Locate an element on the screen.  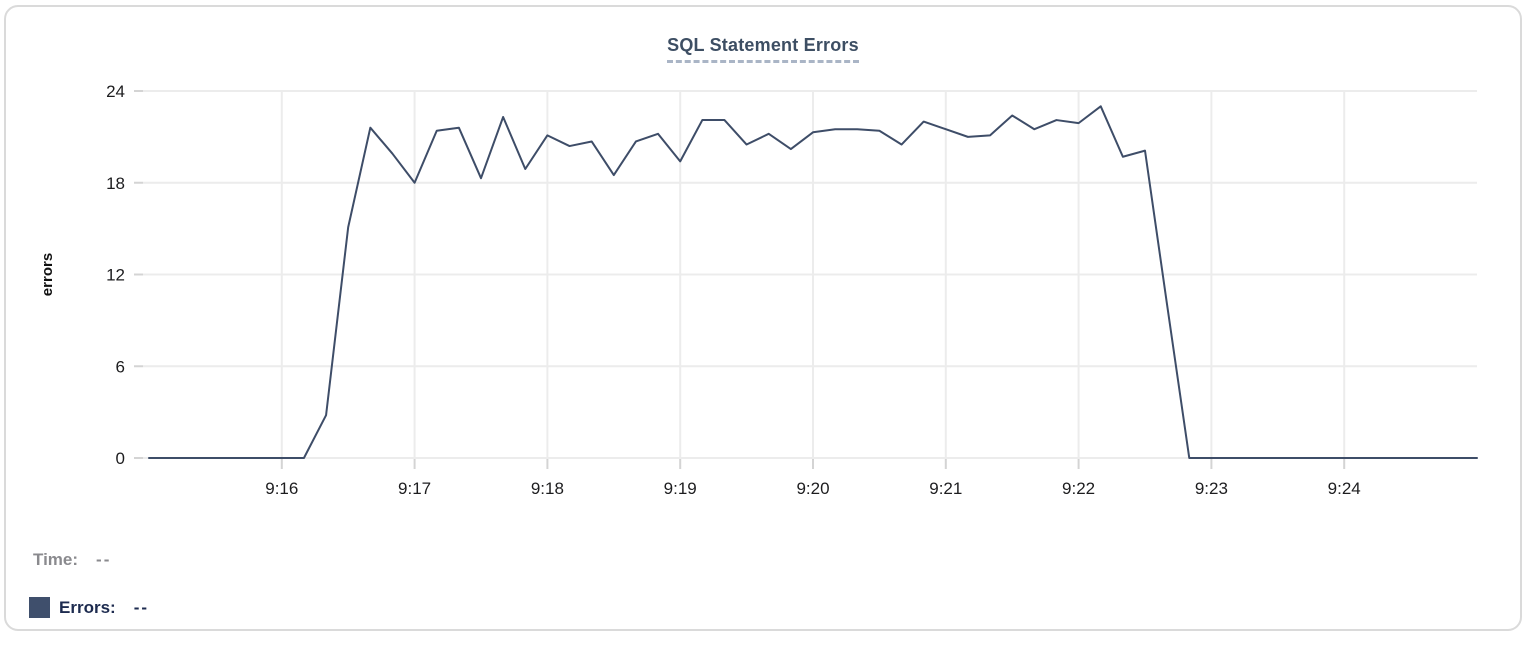
y-tick-label: 0 is located at coordinates (120, 458).